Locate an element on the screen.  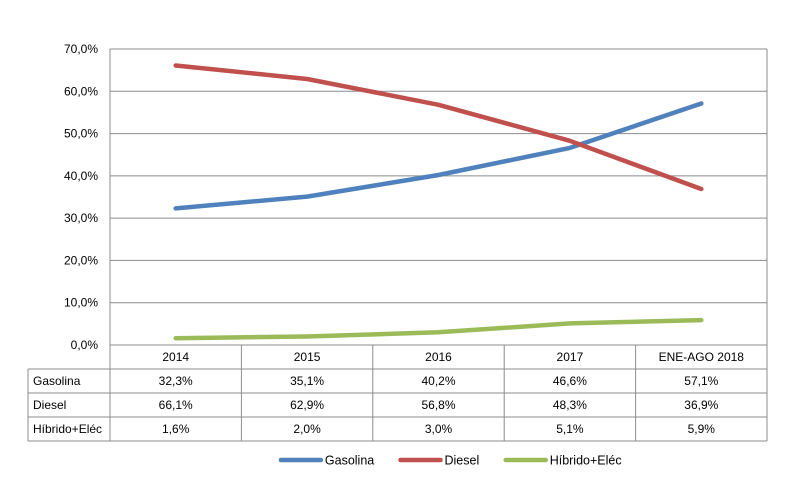
x-tick-label: 2014 is located at coordinates (175, 357).